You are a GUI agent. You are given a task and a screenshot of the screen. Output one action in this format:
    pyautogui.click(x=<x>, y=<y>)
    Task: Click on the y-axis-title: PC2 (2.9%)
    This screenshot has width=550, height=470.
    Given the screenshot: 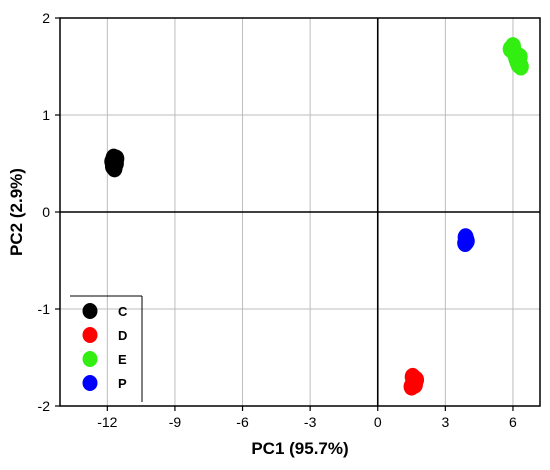 What is the action you would take?
    pyautogui.click(x=16, y=212)
    